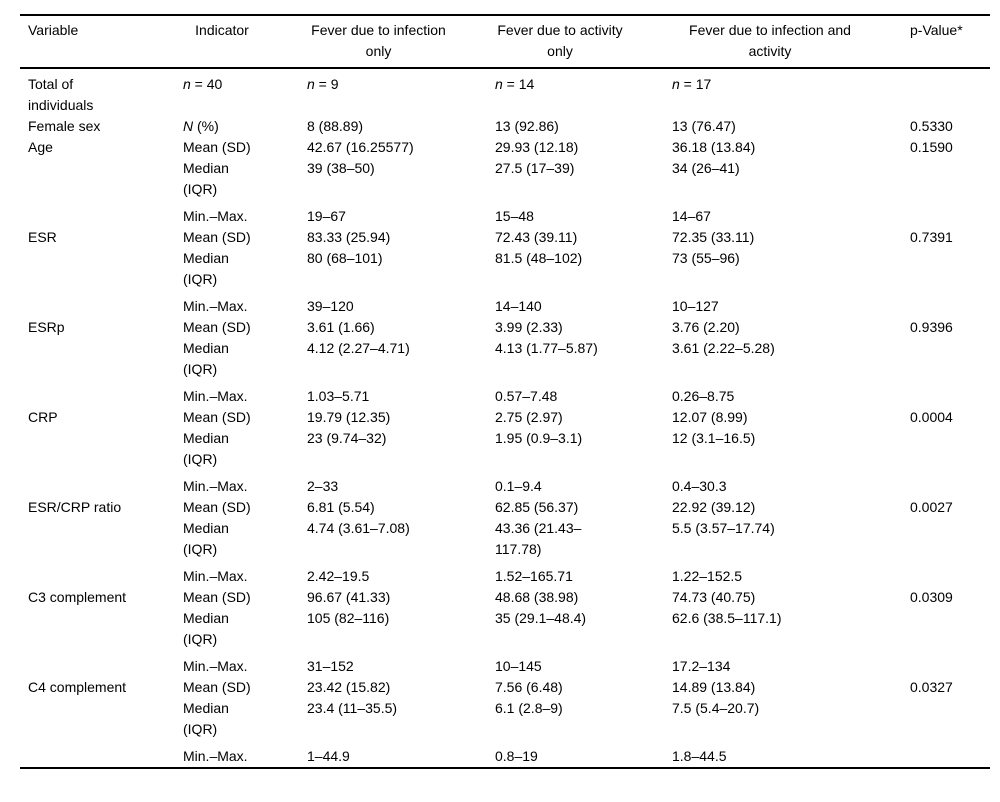  I want to click on activity-only-cell: 81.5 (48–102), so click(539, 258).